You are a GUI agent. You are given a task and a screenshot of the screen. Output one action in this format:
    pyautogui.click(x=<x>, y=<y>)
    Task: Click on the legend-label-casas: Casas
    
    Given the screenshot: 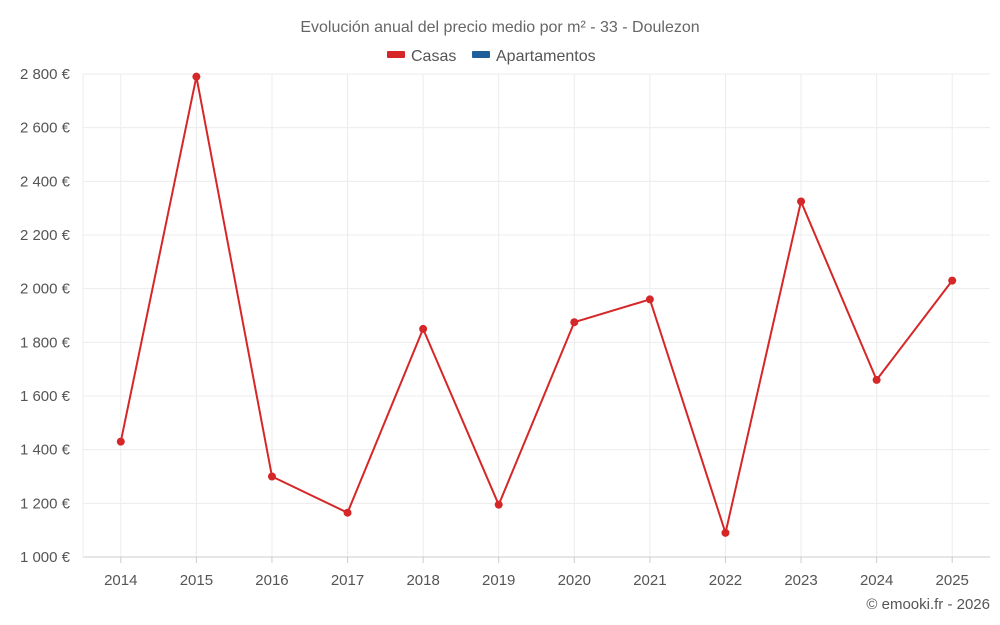 What is the action you would take?
    pyautogui.click(x=433, y=56)
    